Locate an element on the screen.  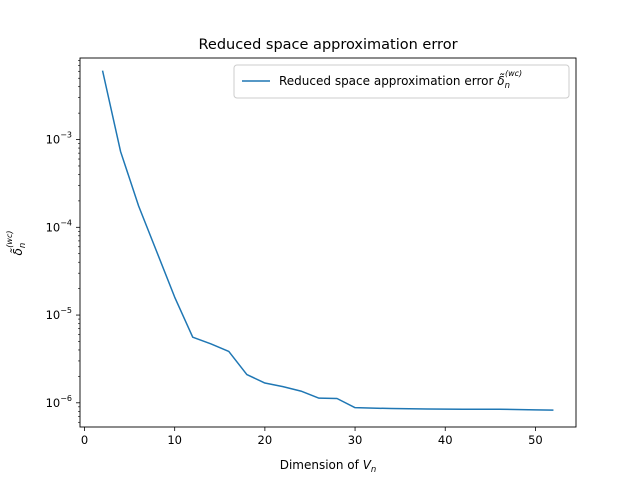
x-tick-label: 0 is located at coordinates (84, 440).